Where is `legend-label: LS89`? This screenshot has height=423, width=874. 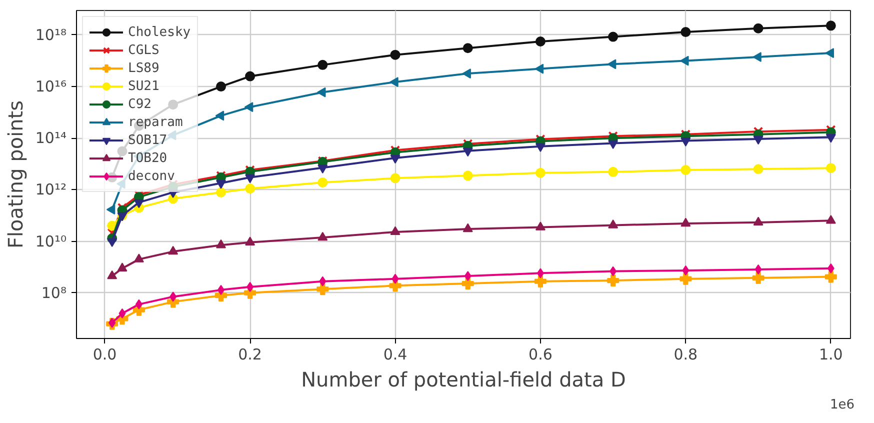 legend-label: LS89 is located at coordinates (144, 68).